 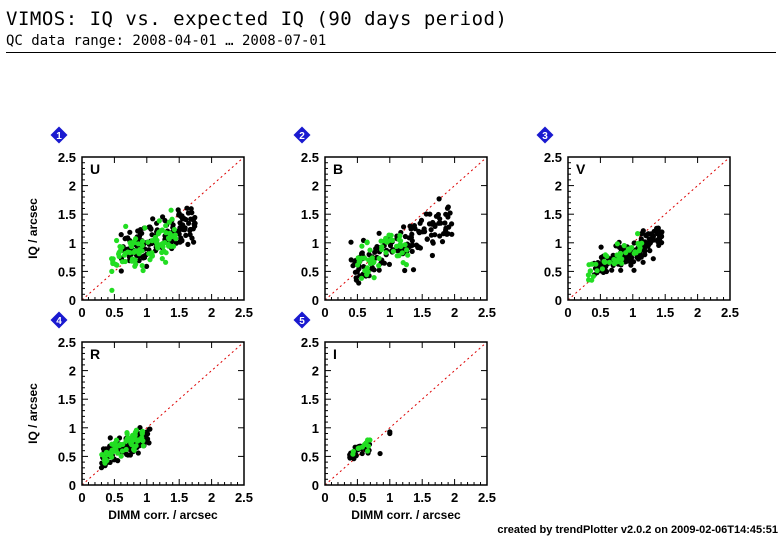 I want to click on x-axis-label: DIMM corr. / arcsec, so click(x=163, y=515).